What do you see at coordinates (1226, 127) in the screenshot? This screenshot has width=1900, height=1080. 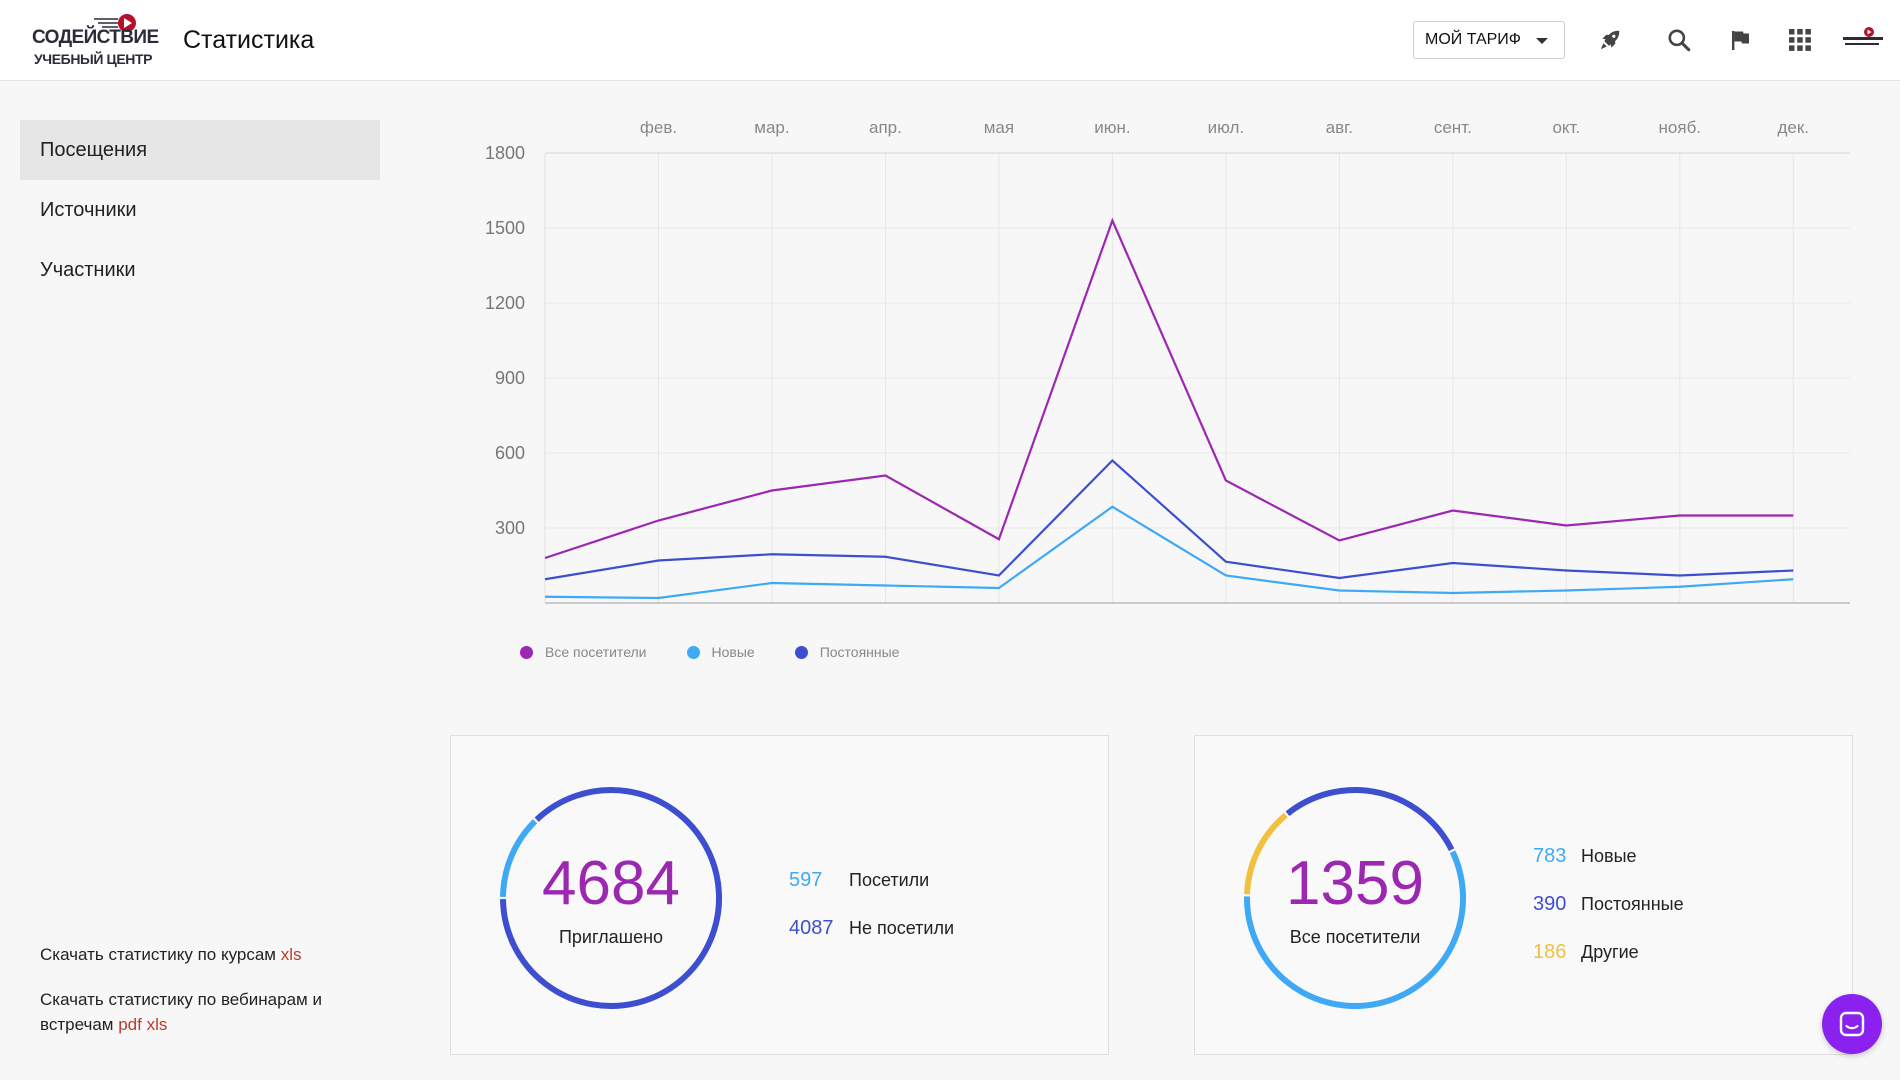 I see `x-tick-label: июл.` at bounding box center [1226, 127].